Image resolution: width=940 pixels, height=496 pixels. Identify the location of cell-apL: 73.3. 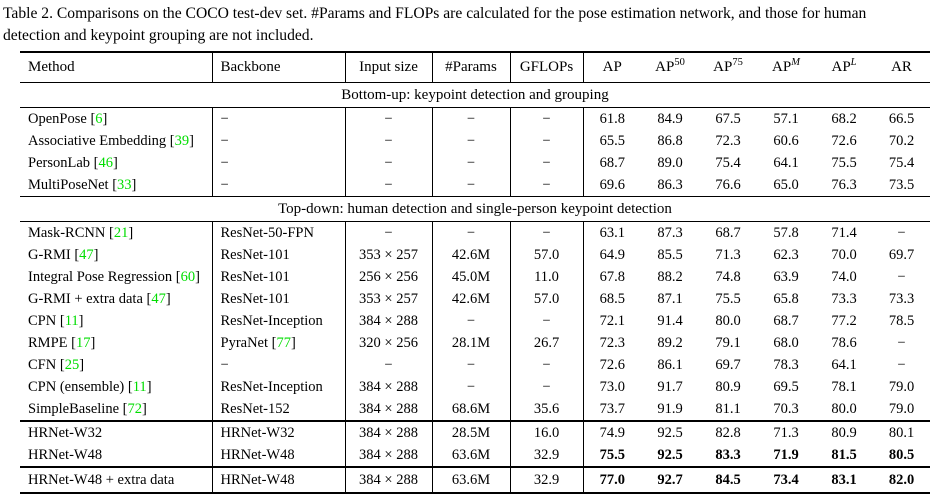
(844, 298).